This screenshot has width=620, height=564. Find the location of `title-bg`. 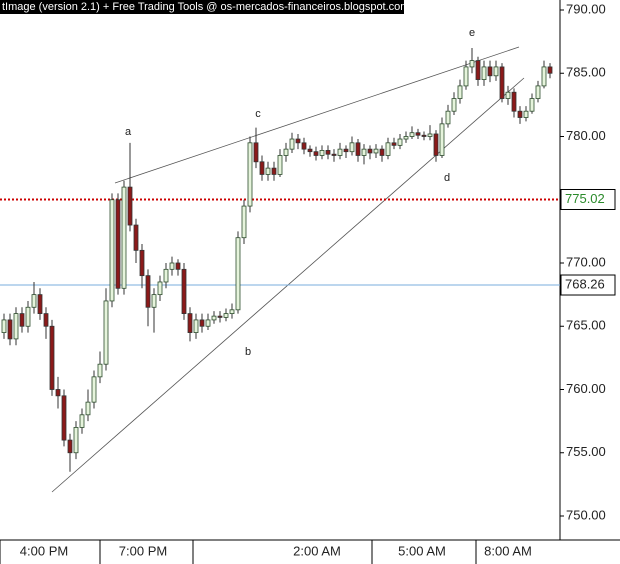

title-bg is located at coordinates (202, 7).